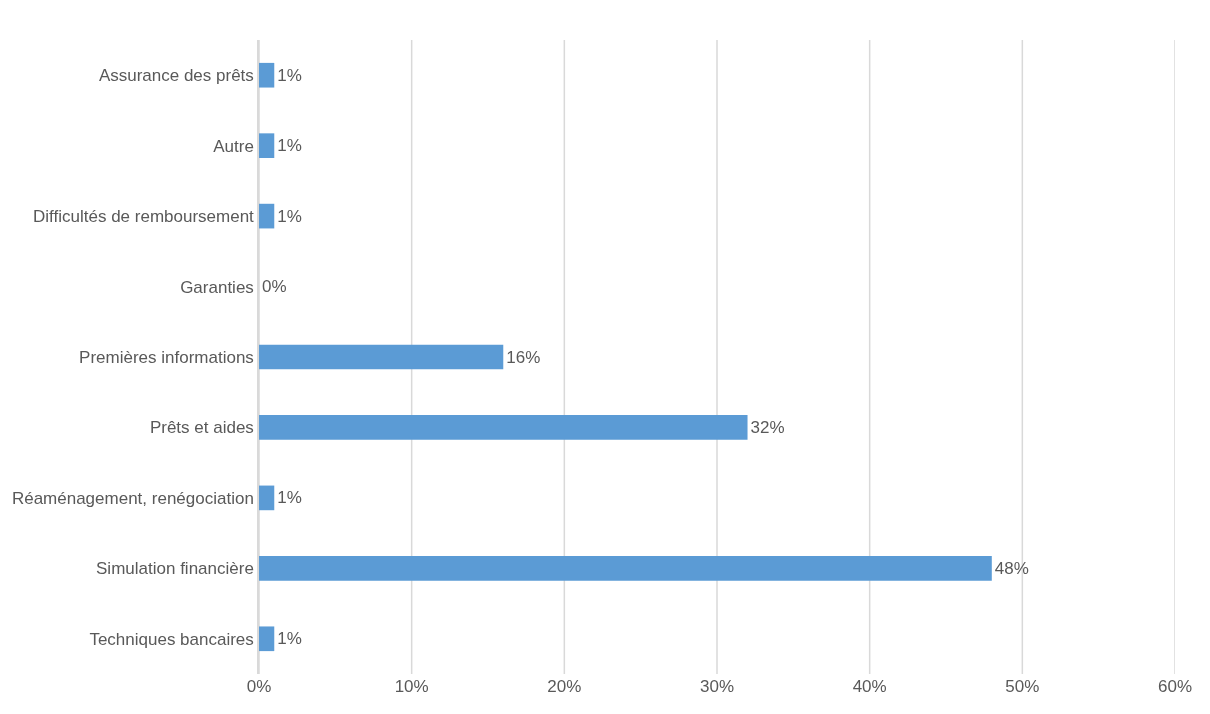  I want to click on y-tick-label: Autre, so click(233, 146).